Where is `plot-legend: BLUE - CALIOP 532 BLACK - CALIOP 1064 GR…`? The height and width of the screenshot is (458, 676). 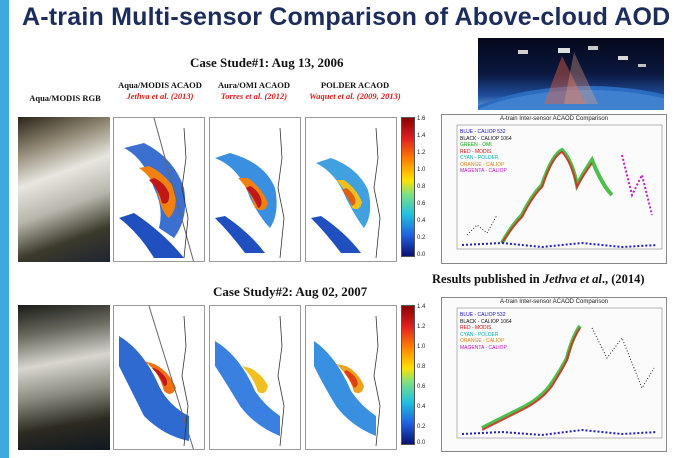
plot-legend: BLUE - CALIOP 532 BLACK - CALIOP 1064 GR… is located at coordinates (486, 152).